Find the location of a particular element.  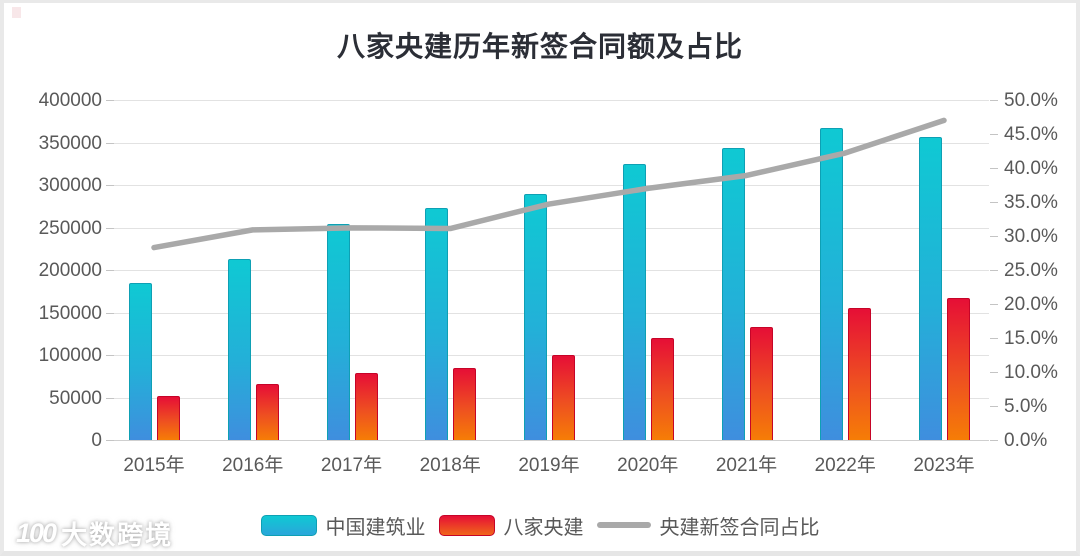

left-axis-tick-label: 150000 is located at coordinates (70, 313).